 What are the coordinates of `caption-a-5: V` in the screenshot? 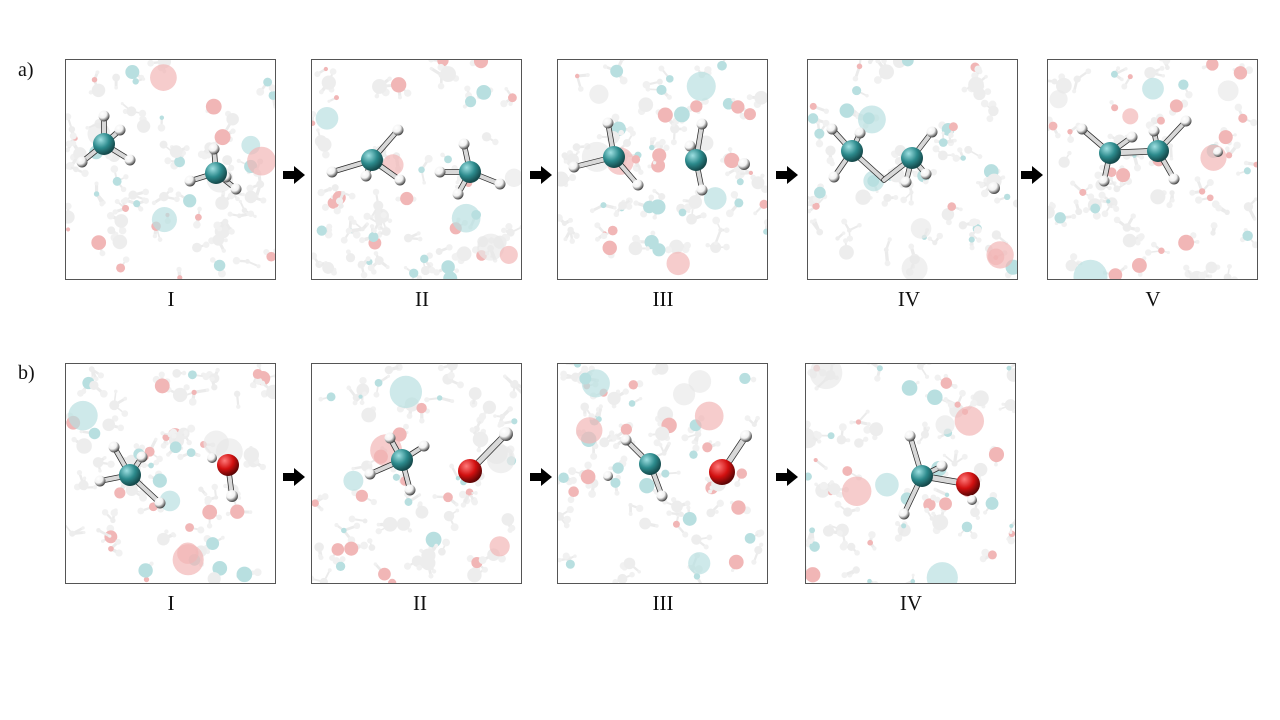 It's located at (1153, 299).